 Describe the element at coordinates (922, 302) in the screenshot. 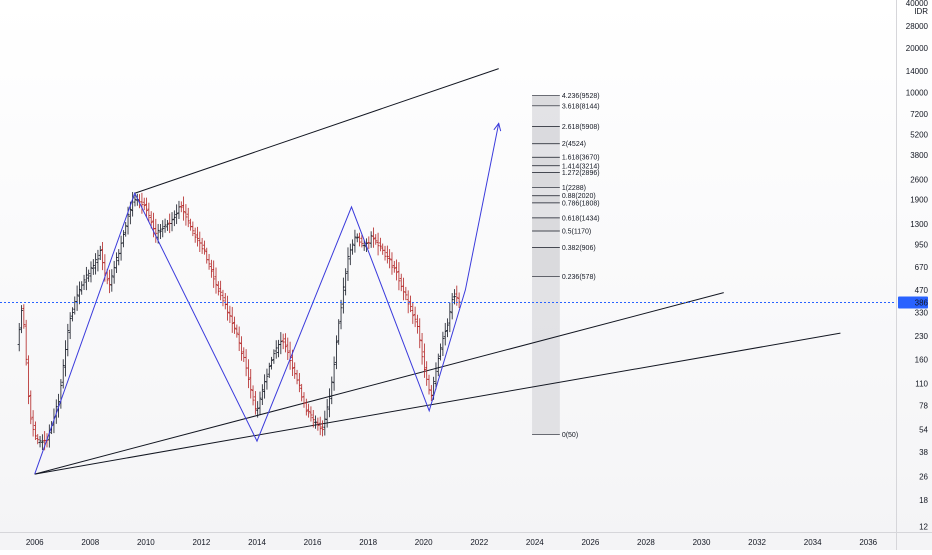

I see `last-price-label: 386` at that location.